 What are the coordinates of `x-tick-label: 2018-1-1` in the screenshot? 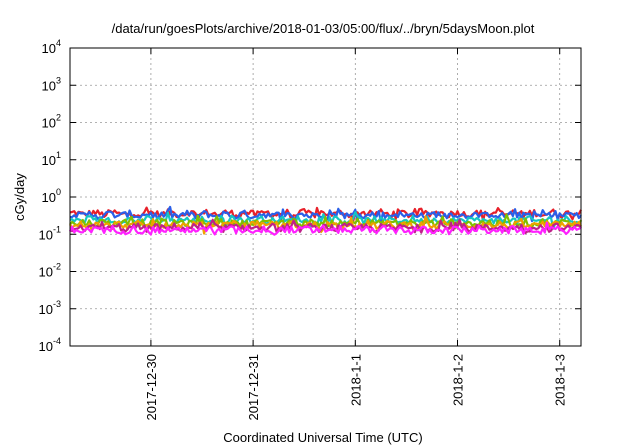 It's located at (355, 380).